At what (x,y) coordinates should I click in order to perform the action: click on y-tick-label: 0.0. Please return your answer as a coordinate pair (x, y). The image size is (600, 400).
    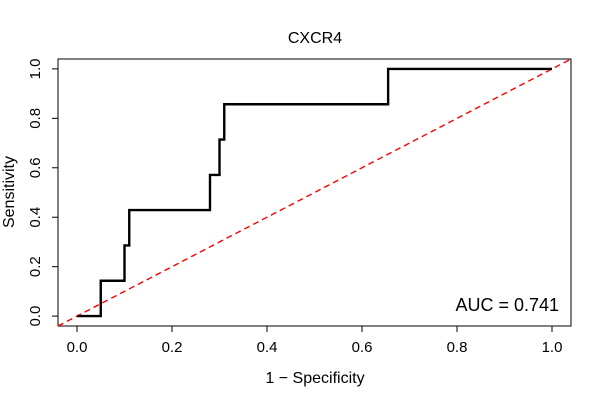
    Looking at the image, I should click on (35, 316).